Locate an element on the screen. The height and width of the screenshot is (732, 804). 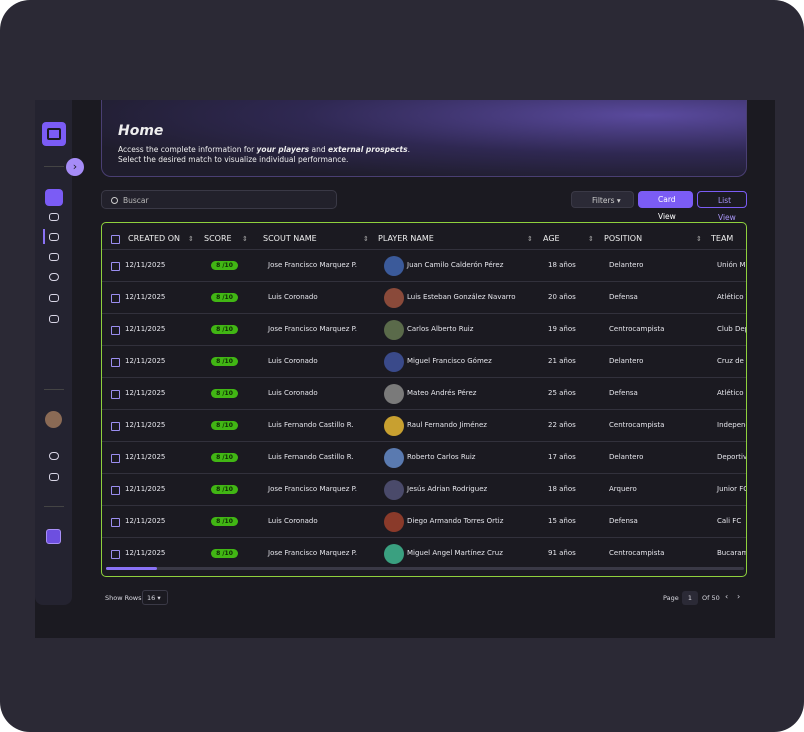
list-view-button: List View is located at coordinates (722, 206).